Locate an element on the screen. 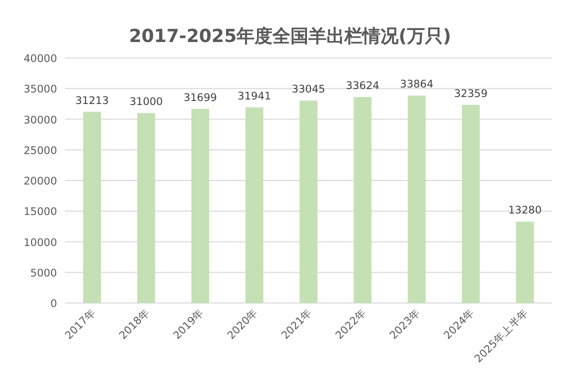 Image resolution: width=569 pixels, height=377 pixels. y-tick-label: 20000 is located at coordinates (40, 182).